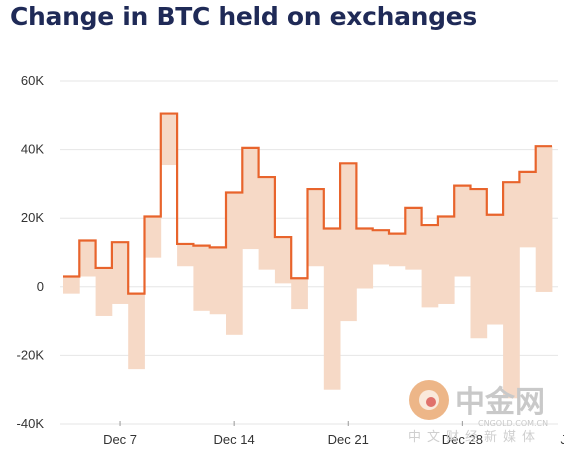 The width and height of the screenshot is (564, 454). Describe the element at coordinates (32, 149) in the screenshot. I see `y-tick-label: 40K` at that location.